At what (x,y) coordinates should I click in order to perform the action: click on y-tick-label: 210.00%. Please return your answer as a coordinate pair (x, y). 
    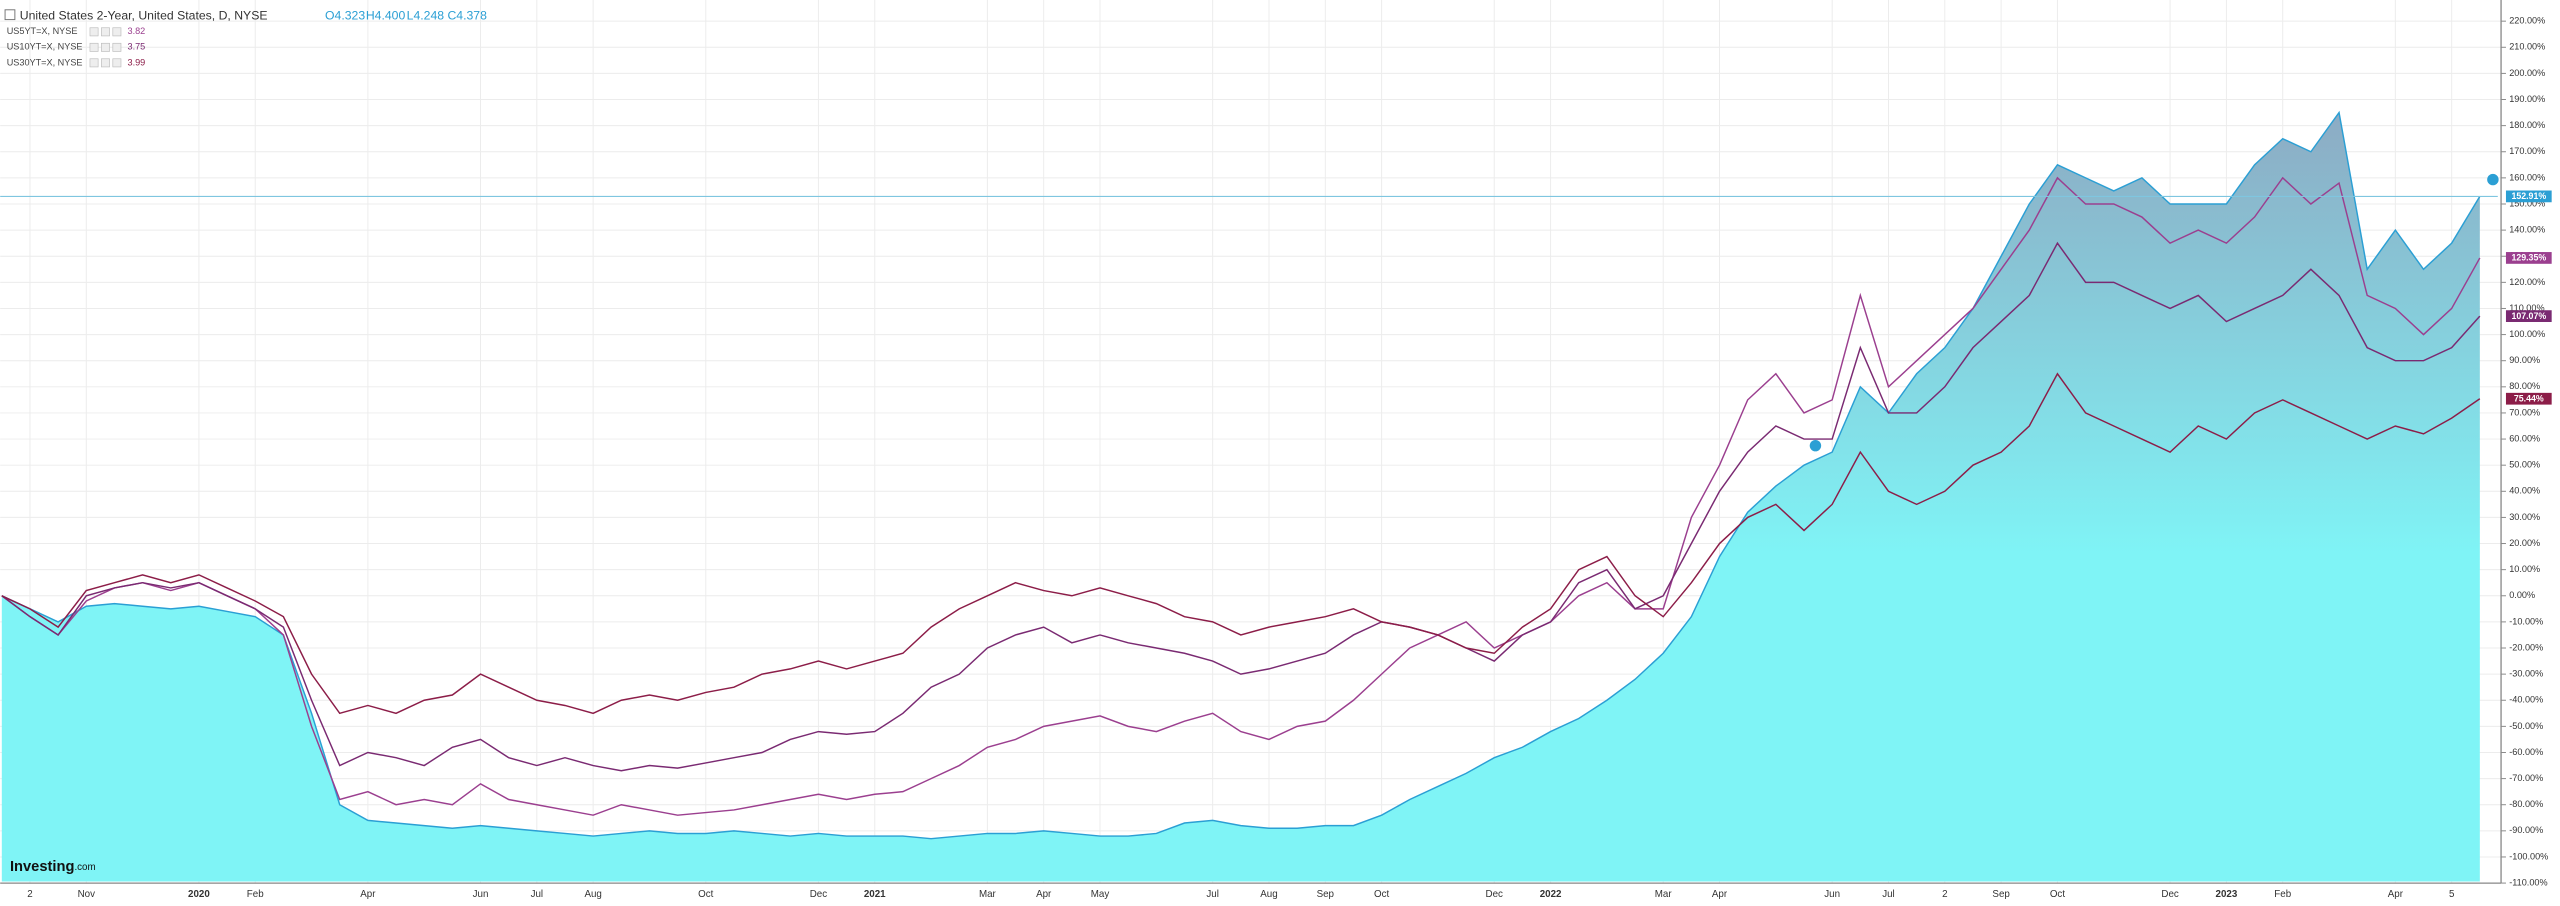
    Looking at the image, I should click on (2527, 47).